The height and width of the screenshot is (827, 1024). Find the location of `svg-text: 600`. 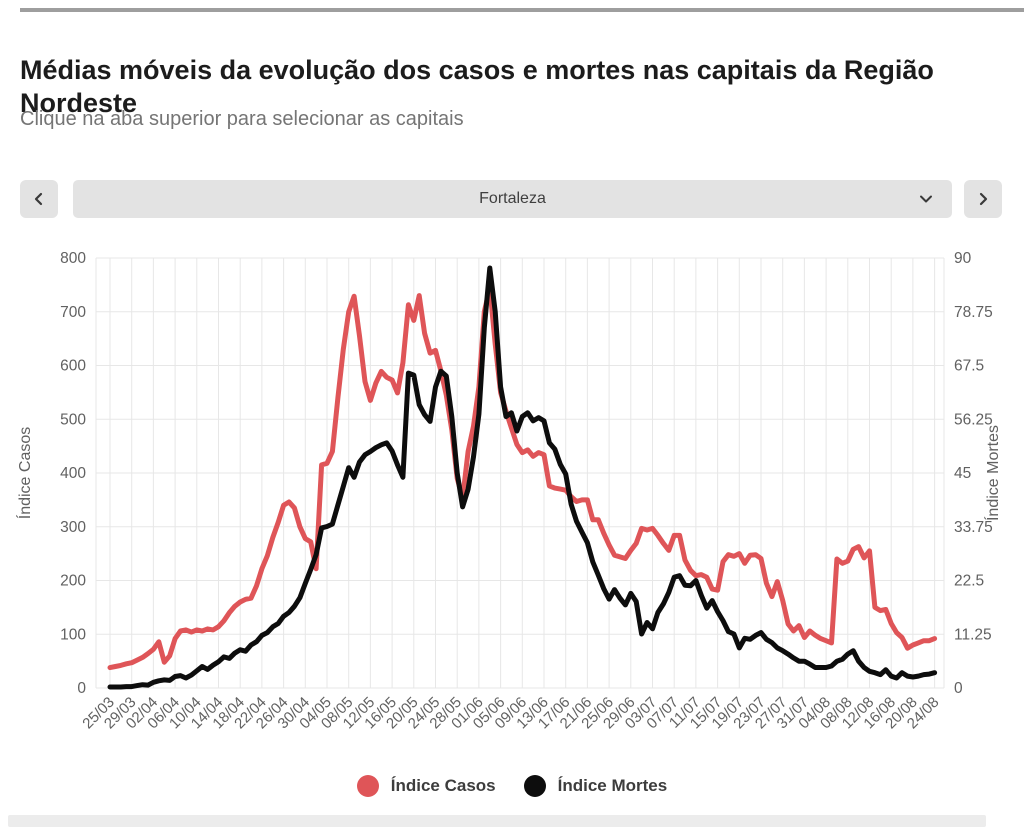

svg-text: 600 is located at coordinates (73, 366).